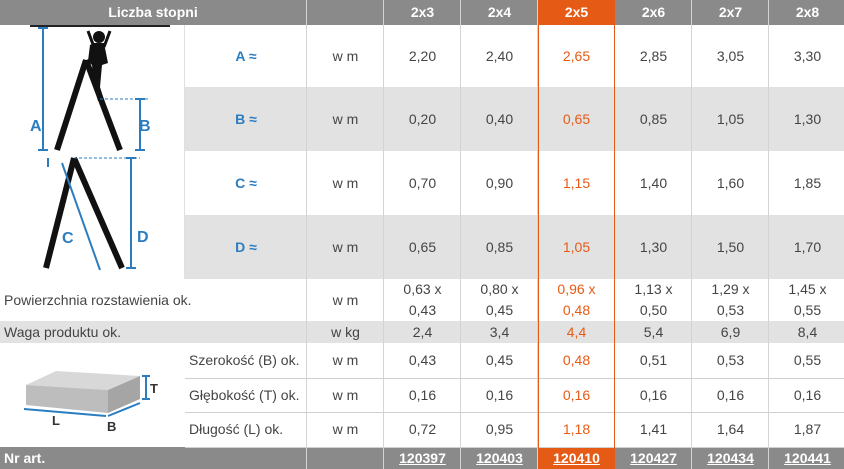 This screenshot has height=469, width=844. What do you see at coordinates (653, 247) in the screenshot?
I see `row-D-value: 1,30` at bounding box center [653, 247].